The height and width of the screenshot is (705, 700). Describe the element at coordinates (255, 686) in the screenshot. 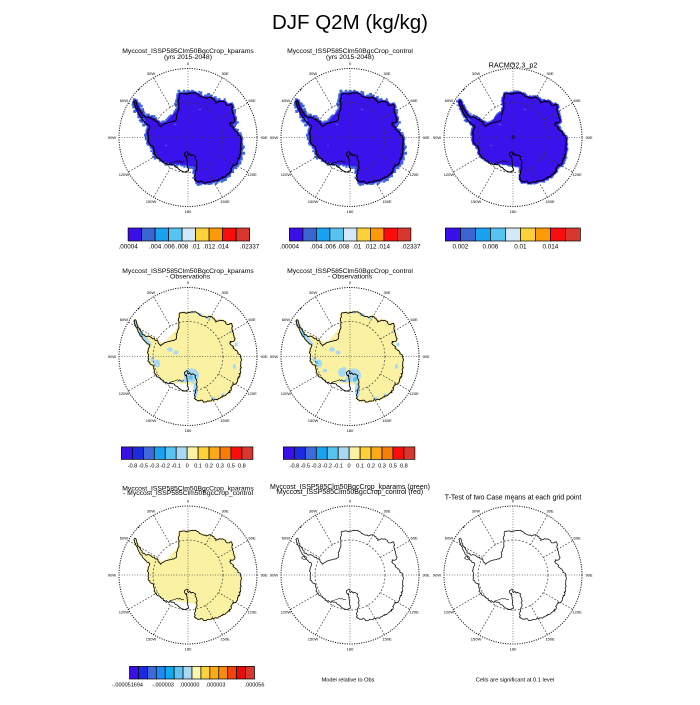

I see `svg-text: .000056` at that location.